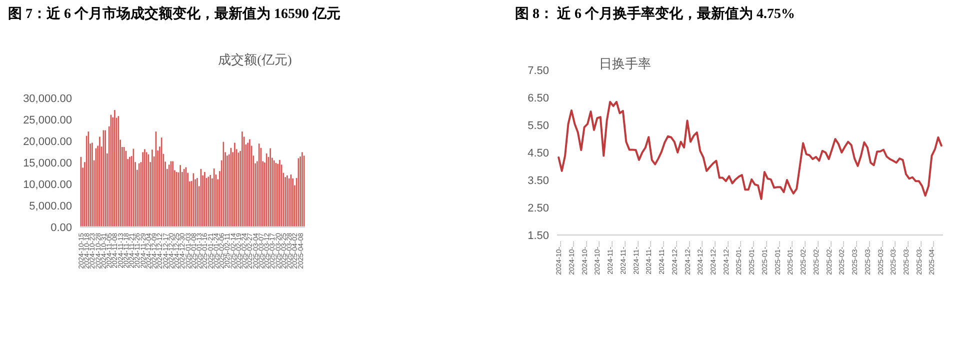 The height and width of the screenshot is (346, 969). What do you see at coordinates (47, 142) in the screenshot?
I see `y-tick-label: 20,000.00` at bounding box center [47, 142].